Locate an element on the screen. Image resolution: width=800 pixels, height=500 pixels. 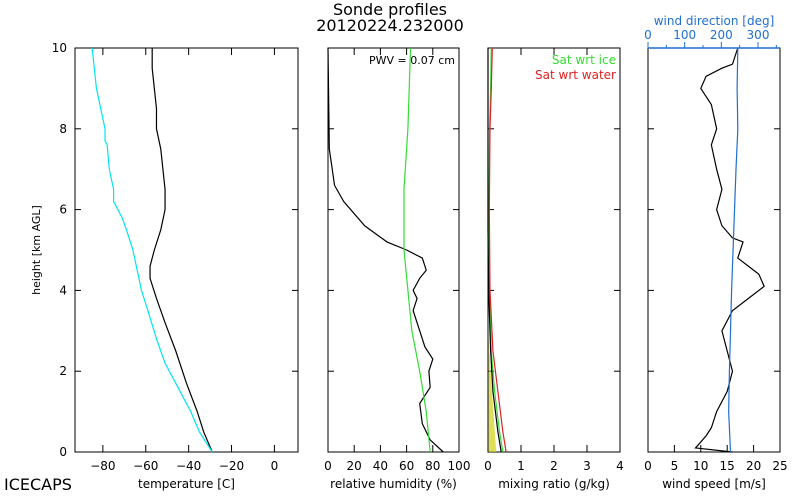
x-axis-label: temperature [C] is located at coordinates (186, 484).